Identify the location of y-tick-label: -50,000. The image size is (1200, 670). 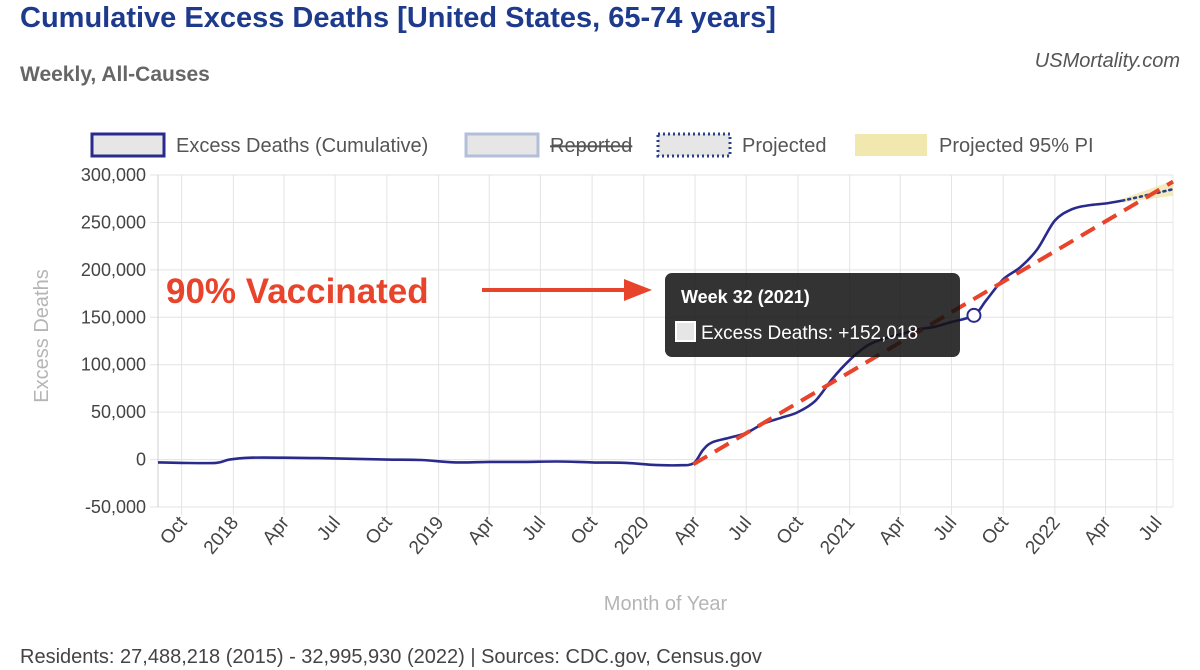
(115, 507).